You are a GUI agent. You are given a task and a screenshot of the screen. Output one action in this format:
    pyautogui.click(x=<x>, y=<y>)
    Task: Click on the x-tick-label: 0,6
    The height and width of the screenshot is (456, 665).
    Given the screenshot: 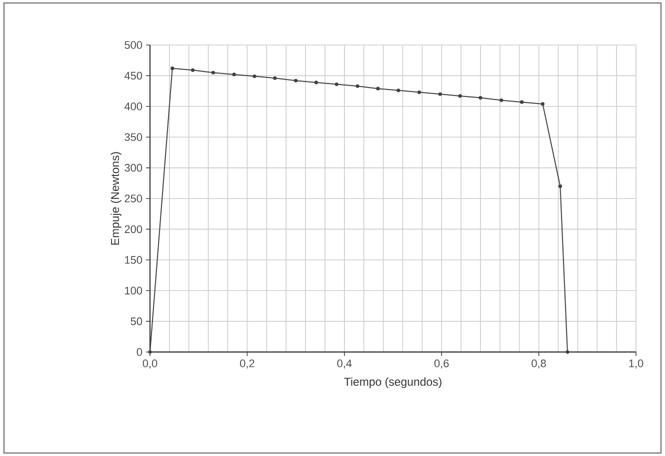 What is the action you would take?
    pyautogui.click(x=441, y=364)
    